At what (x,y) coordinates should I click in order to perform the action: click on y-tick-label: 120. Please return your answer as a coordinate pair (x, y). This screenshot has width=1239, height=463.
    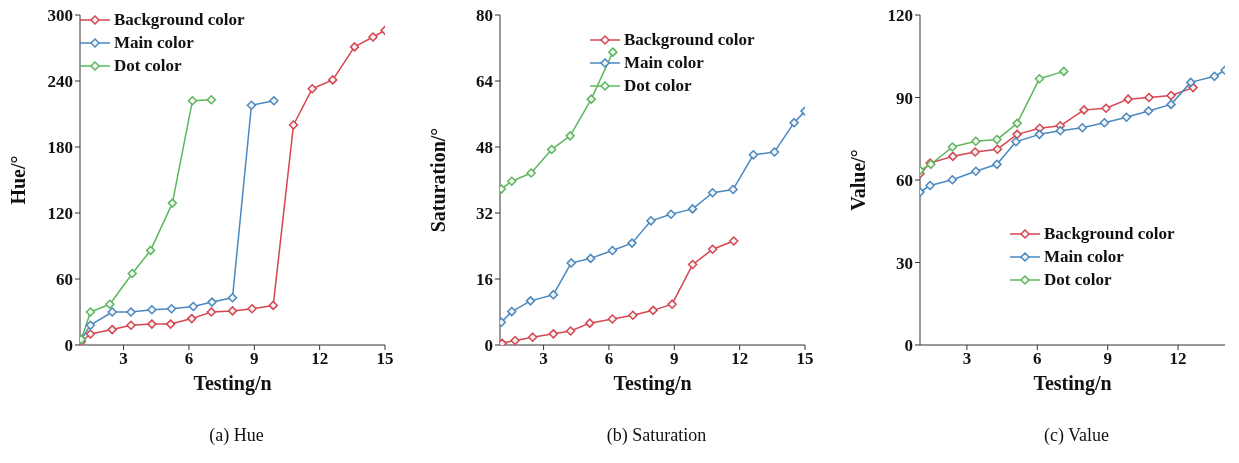
    Looking at the image, I should click on (60, 214).